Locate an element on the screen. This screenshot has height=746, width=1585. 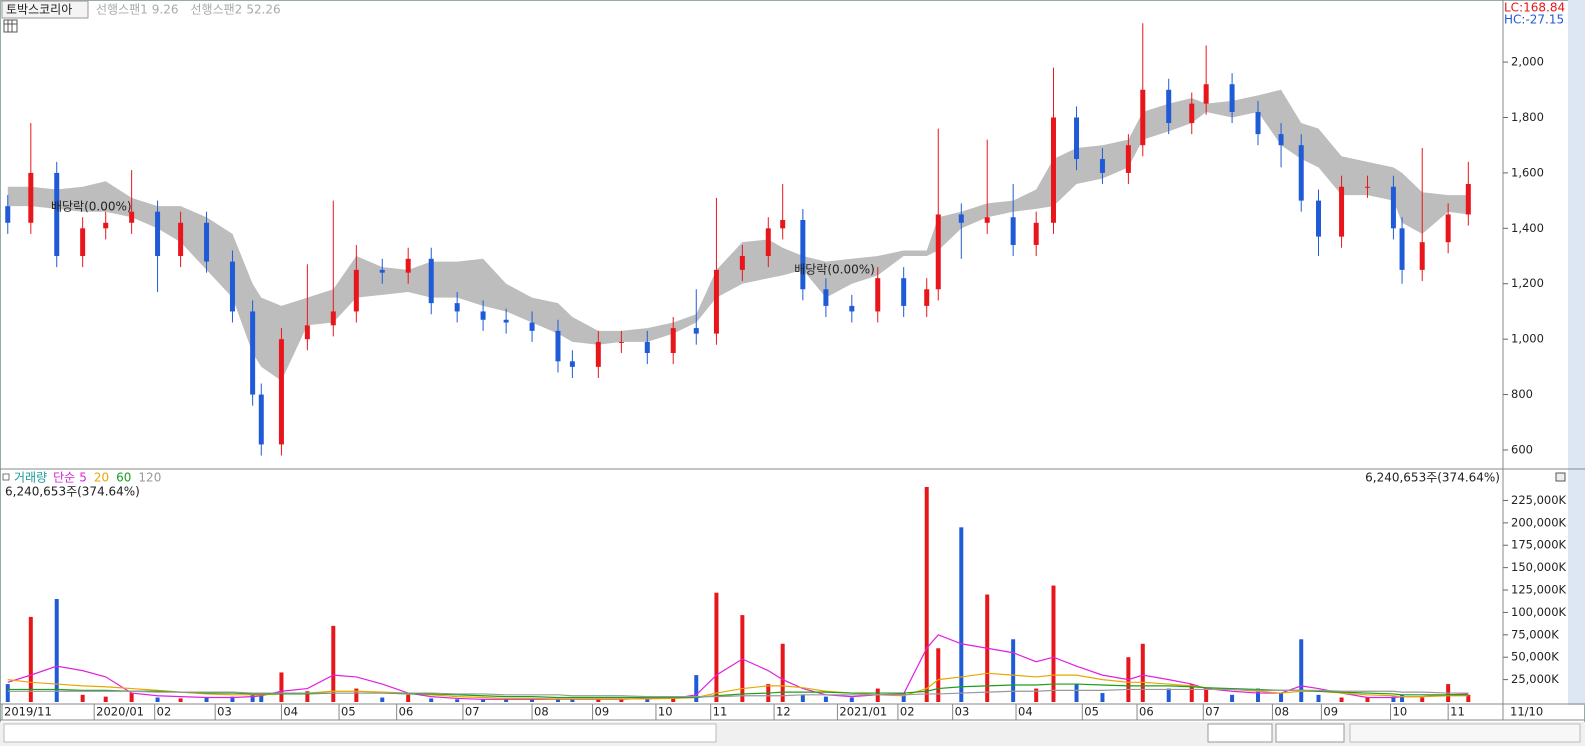
y-tick-label: 1,200 is located at coordinates (1527, 283).